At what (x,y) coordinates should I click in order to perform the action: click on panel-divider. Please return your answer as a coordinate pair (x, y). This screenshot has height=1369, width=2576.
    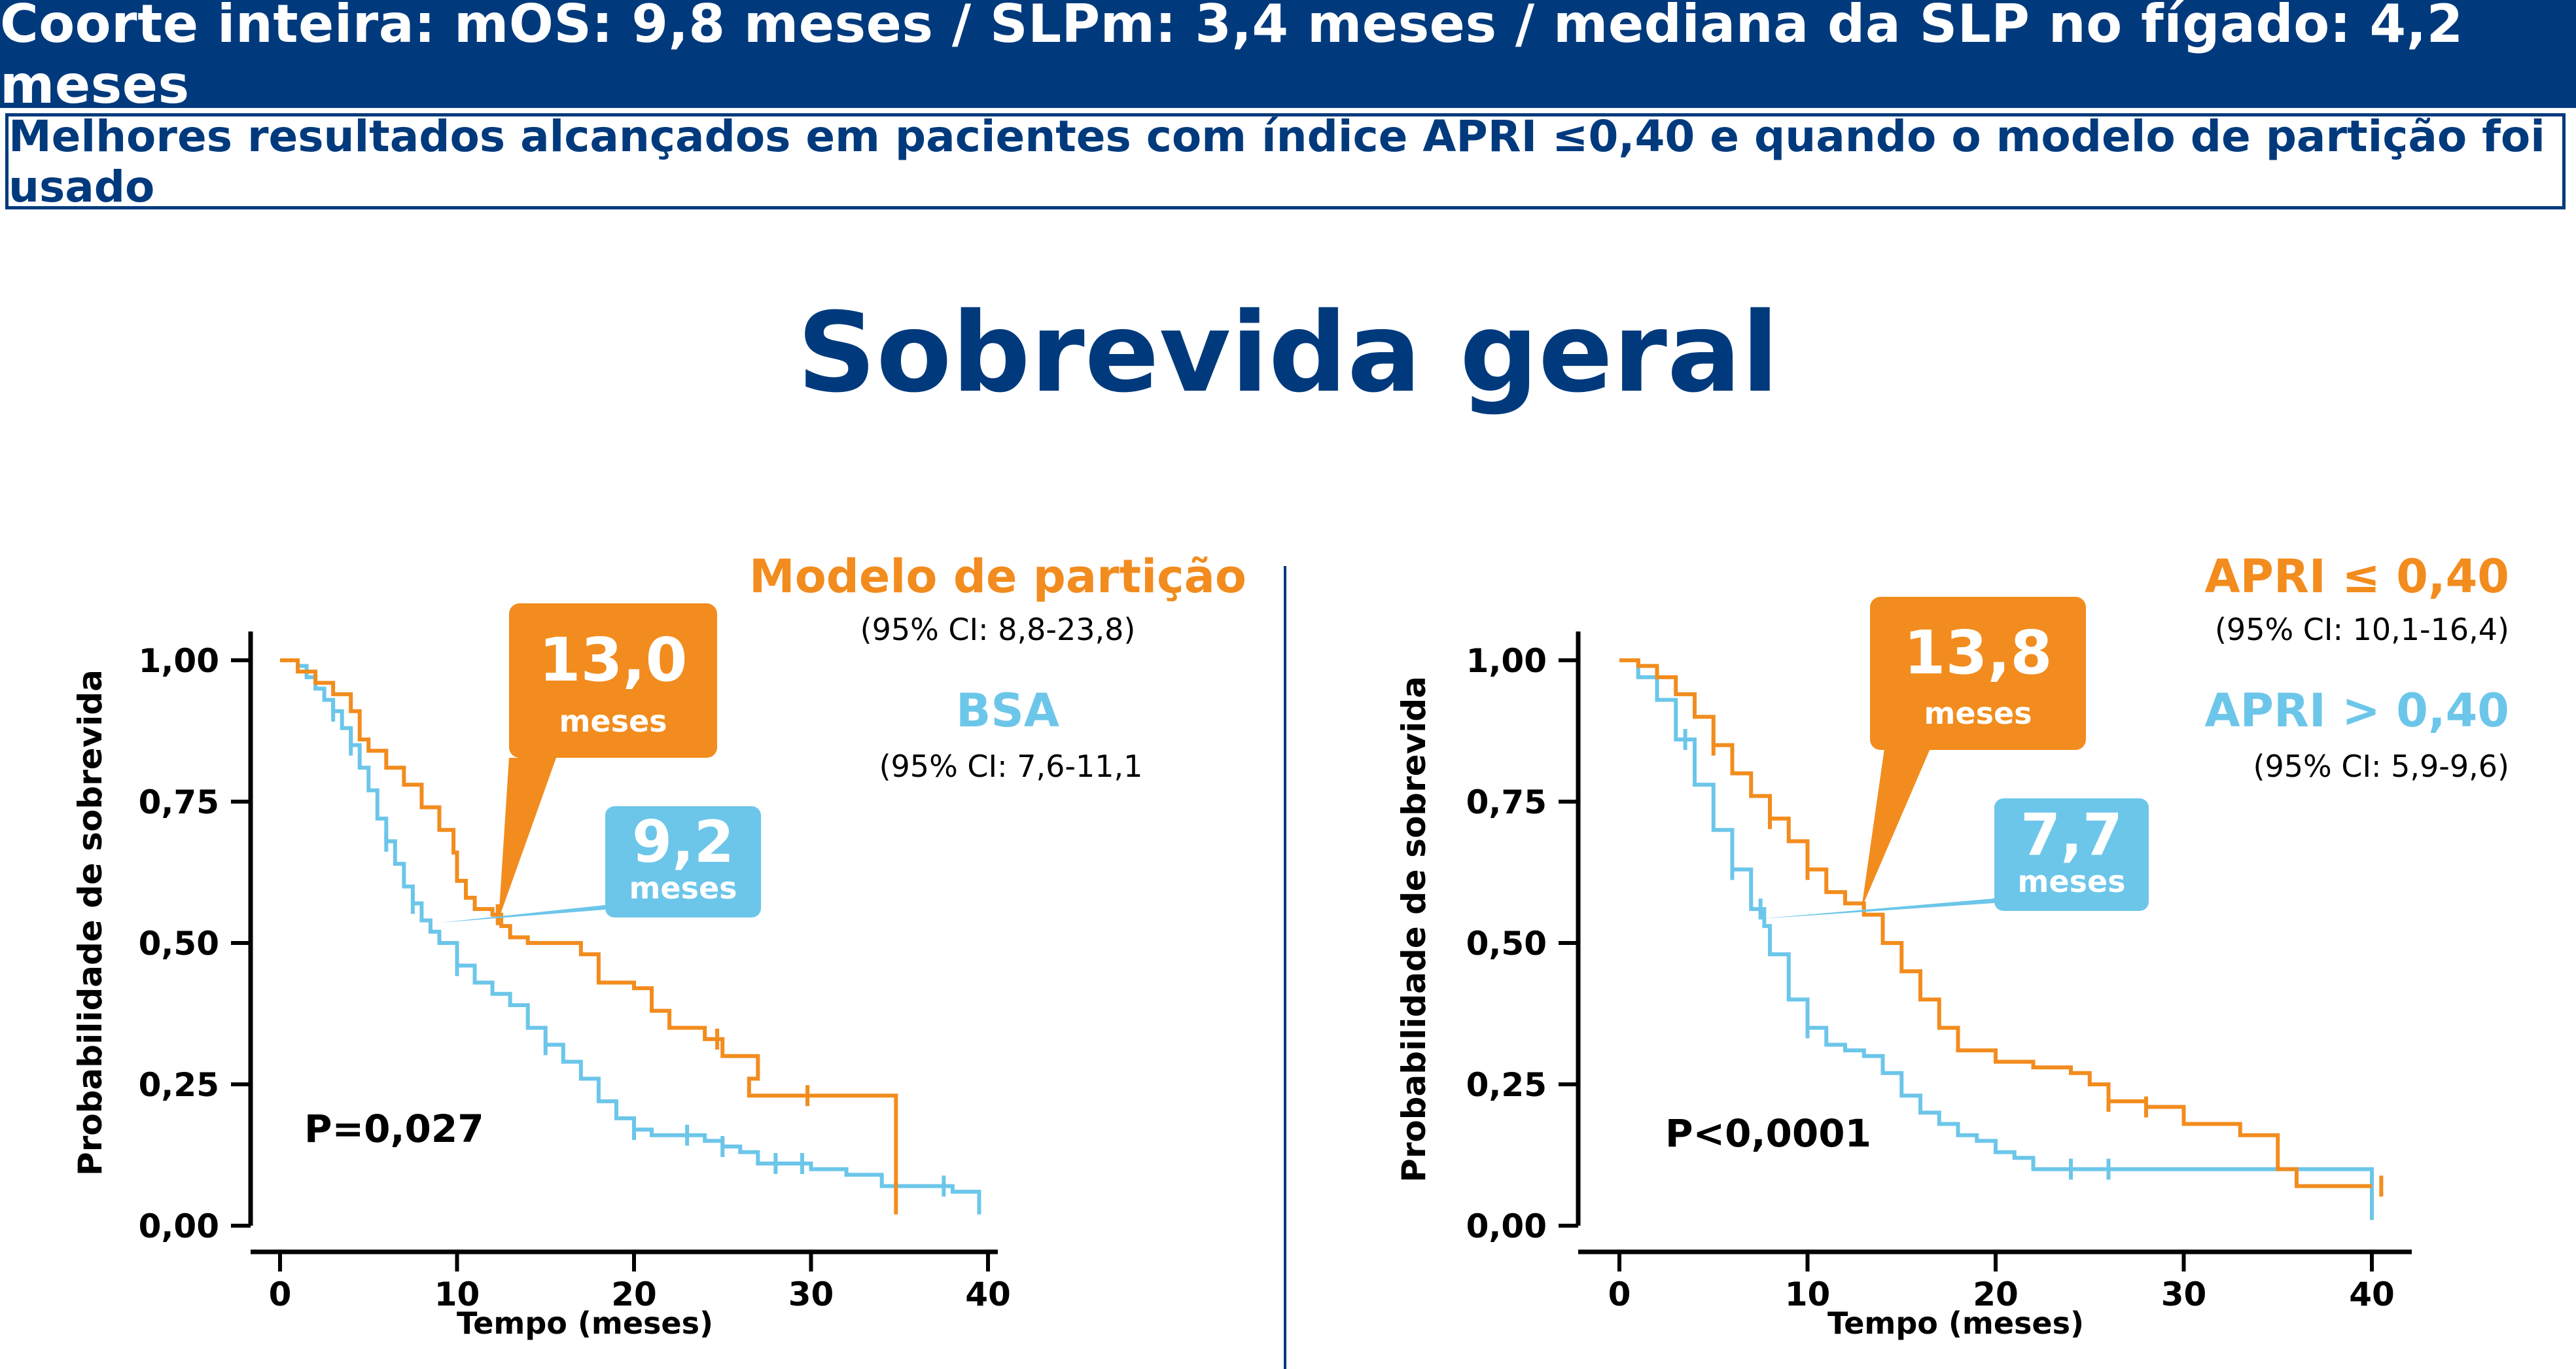
    Looking at the image, I should click on (1285, 967).